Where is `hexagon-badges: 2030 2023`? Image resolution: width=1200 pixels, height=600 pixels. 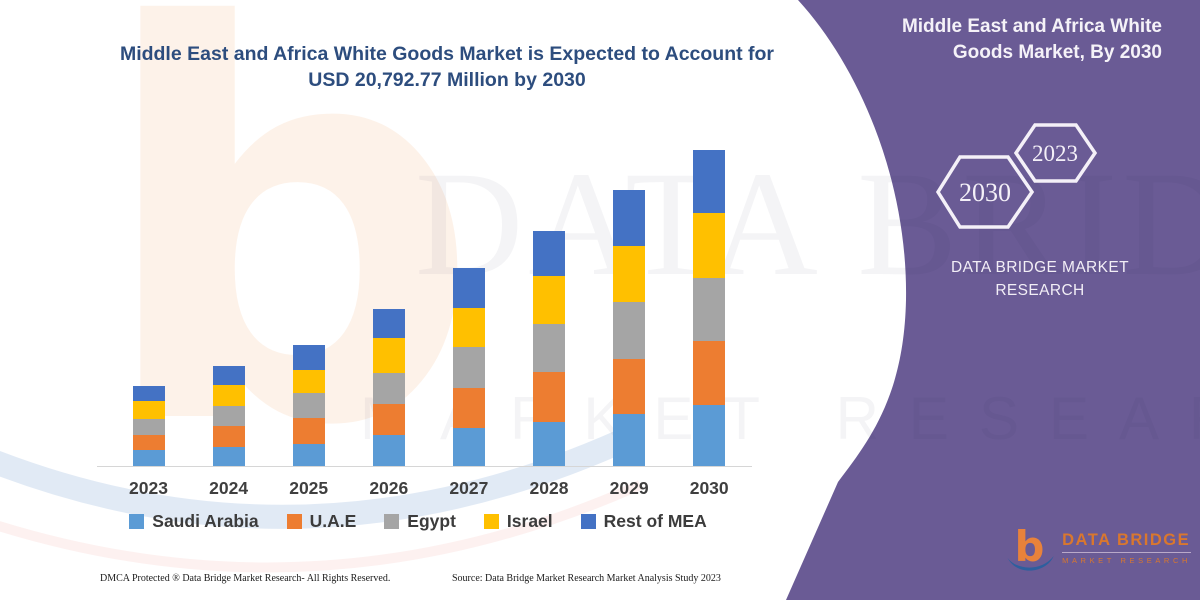 hexagon-badges: 2030 2023 is located at coordinates (1016, 176).